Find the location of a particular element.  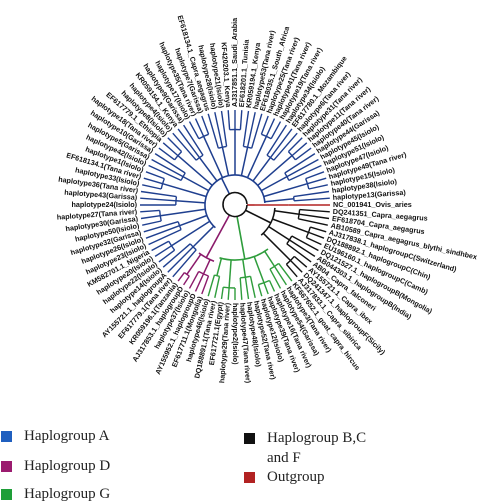

legend-label-haplogroup-bcf: Haplogroup B,C and F is located at coordinates (320, 448).